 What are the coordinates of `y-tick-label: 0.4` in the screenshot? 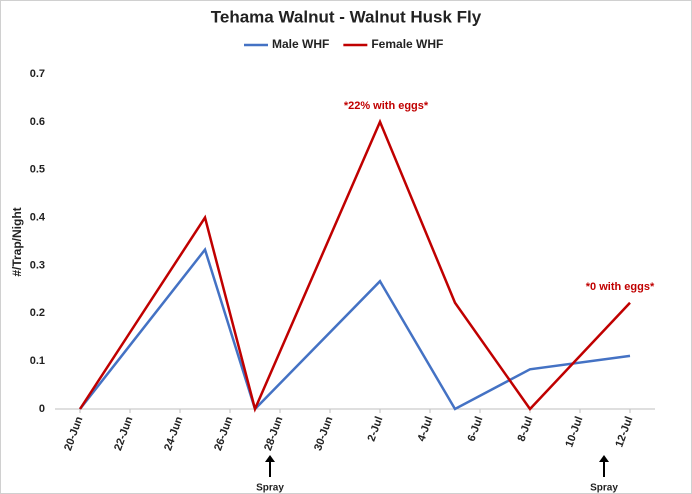 It's located at (38, 217).